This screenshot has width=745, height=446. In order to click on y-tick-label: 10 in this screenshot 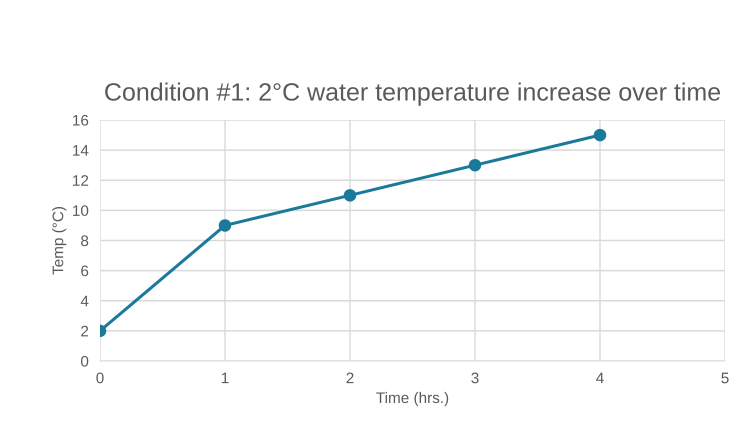, I will do `click(80, 210)`.